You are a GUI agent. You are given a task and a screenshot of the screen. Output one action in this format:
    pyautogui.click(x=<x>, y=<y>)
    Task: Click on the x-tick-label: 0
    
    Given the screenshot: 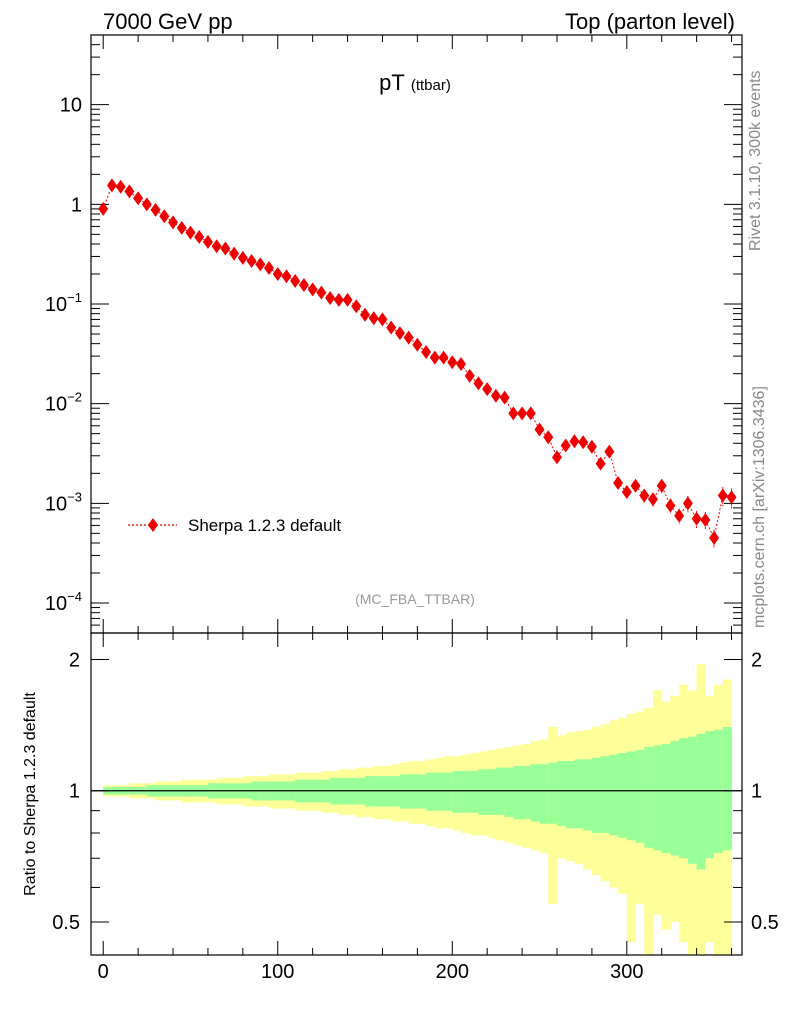 What is the action you would take?
    pyautogui.click(x=103, y=972)
    